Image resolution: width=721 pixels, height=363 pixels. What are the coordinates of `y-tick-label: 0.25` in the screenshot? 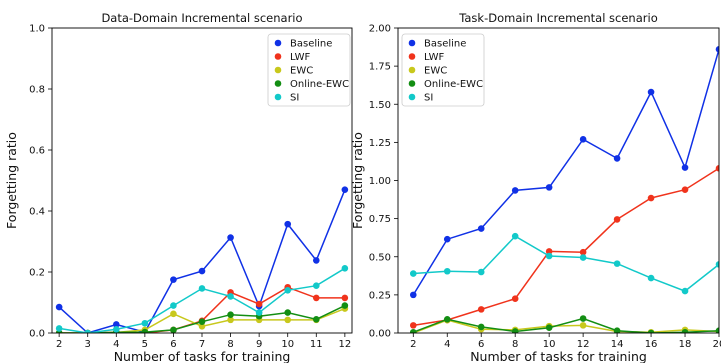 It's located at (380, 295).